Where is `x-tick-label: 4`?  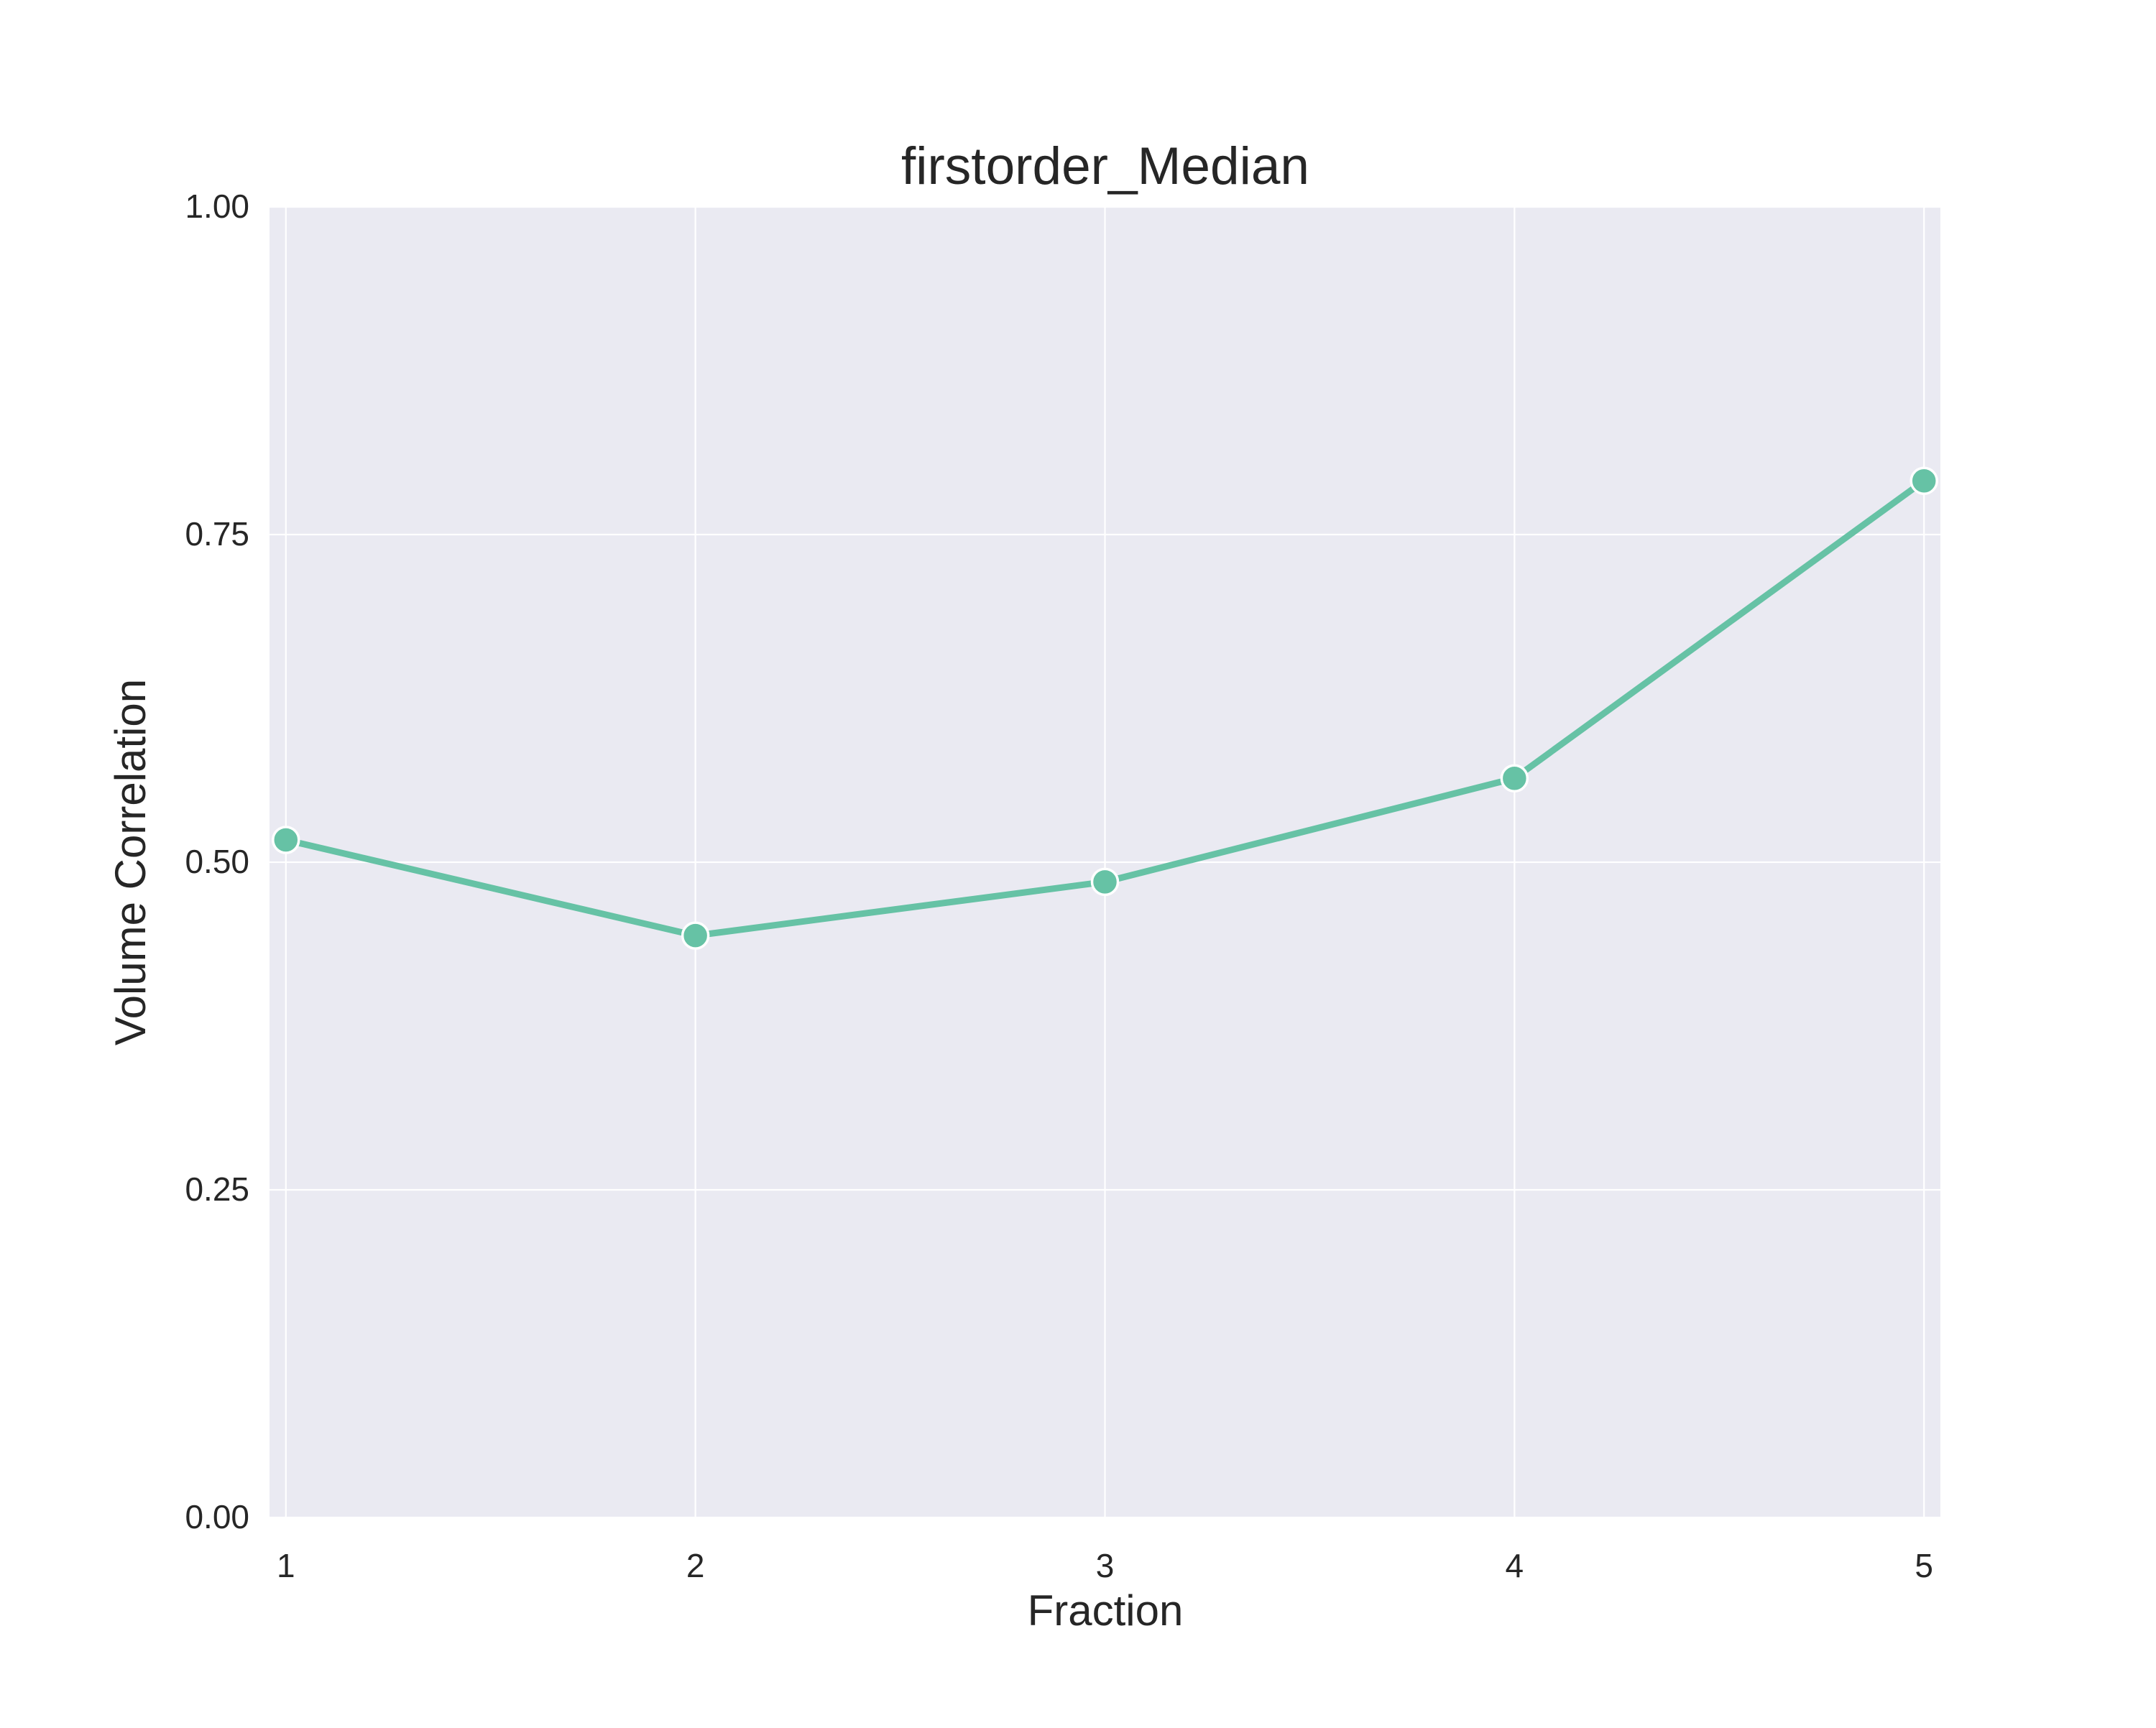
x-tick-label: 4 is located at coordinates (1515, 1566).